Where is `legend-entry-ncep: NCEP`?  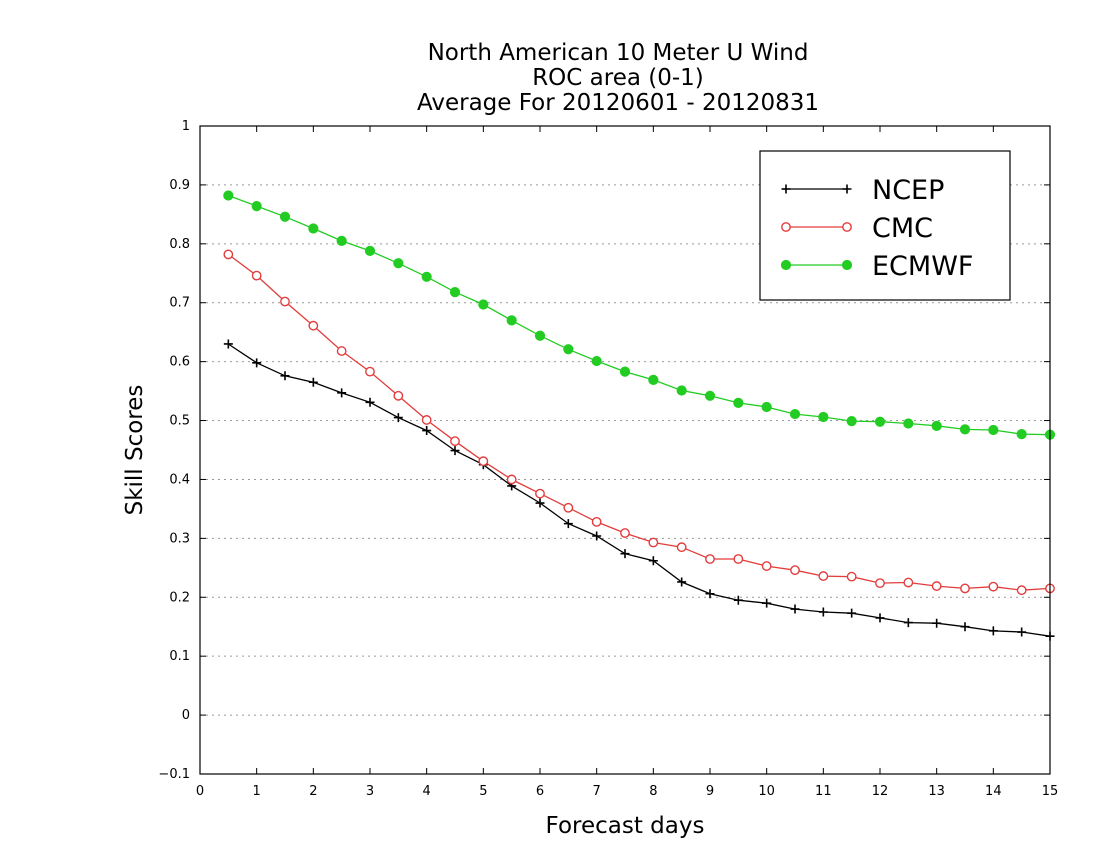
legend-entry-ncep: NCEP is located at coordinates (862, 190).